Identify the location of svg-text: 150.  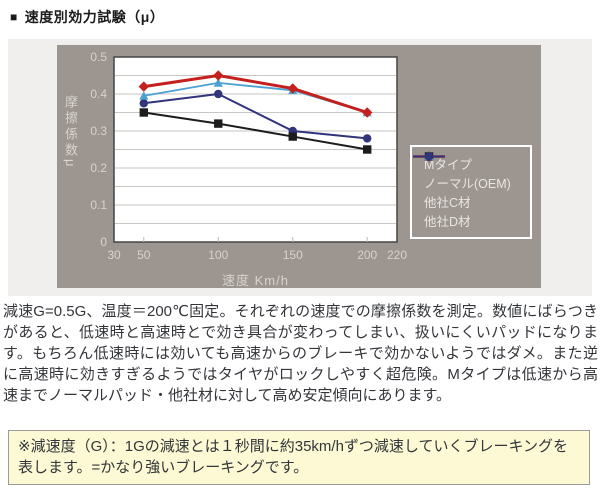
(293, 255).